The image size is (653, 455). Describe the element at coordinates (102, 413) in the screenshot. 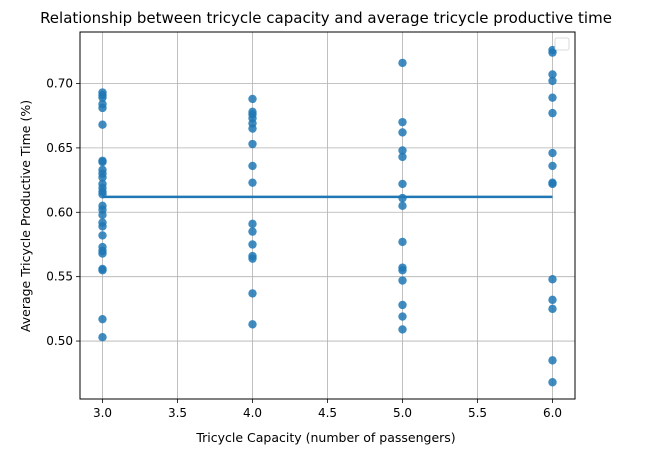

I see `x-tick-label: 3.0` at that location.